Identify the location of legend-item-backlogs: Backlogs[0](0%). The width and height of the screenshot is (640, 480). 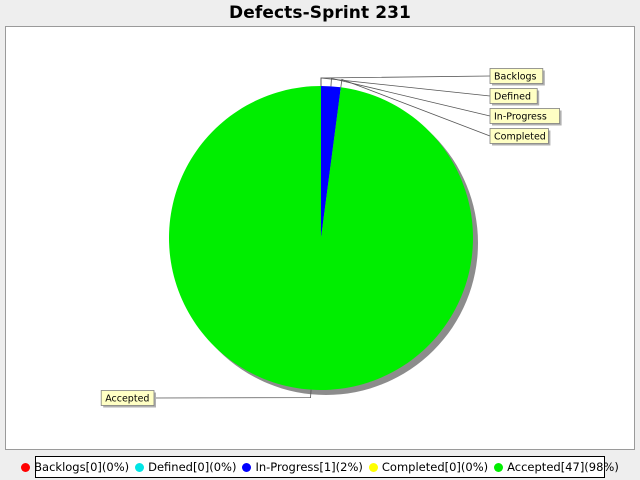
(75, 467).